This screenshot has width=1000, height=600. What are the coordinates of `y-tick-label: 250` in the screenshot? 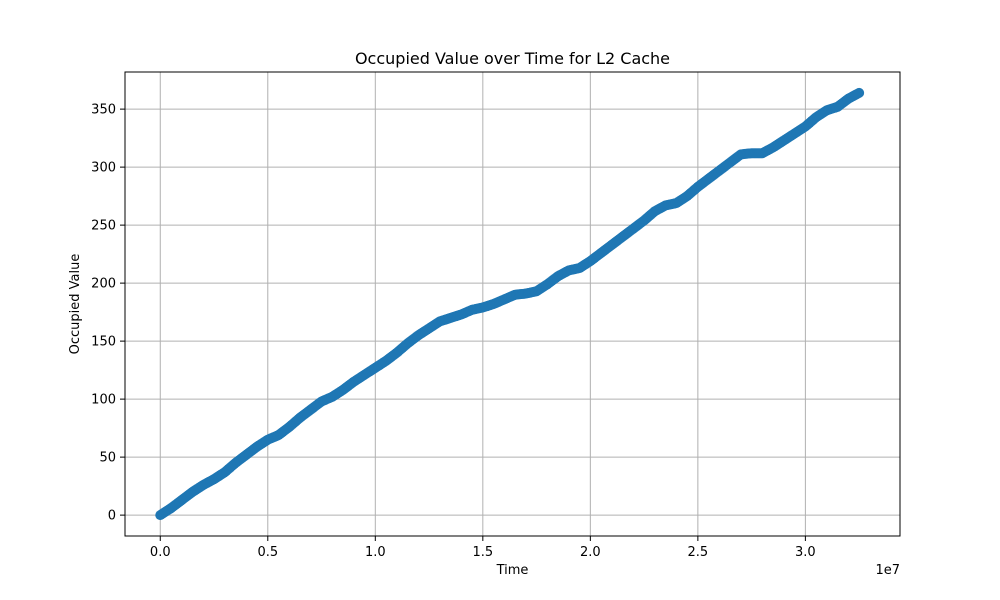 It's located at (103, 226).